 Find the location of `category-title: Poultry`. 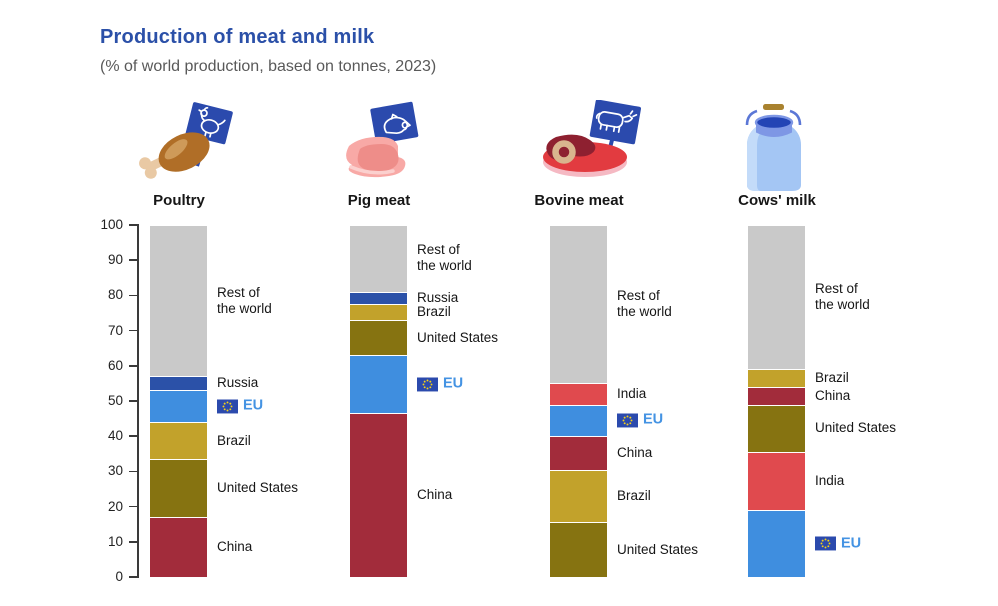

category-title: Poultry is located at coordinates (179, 200).